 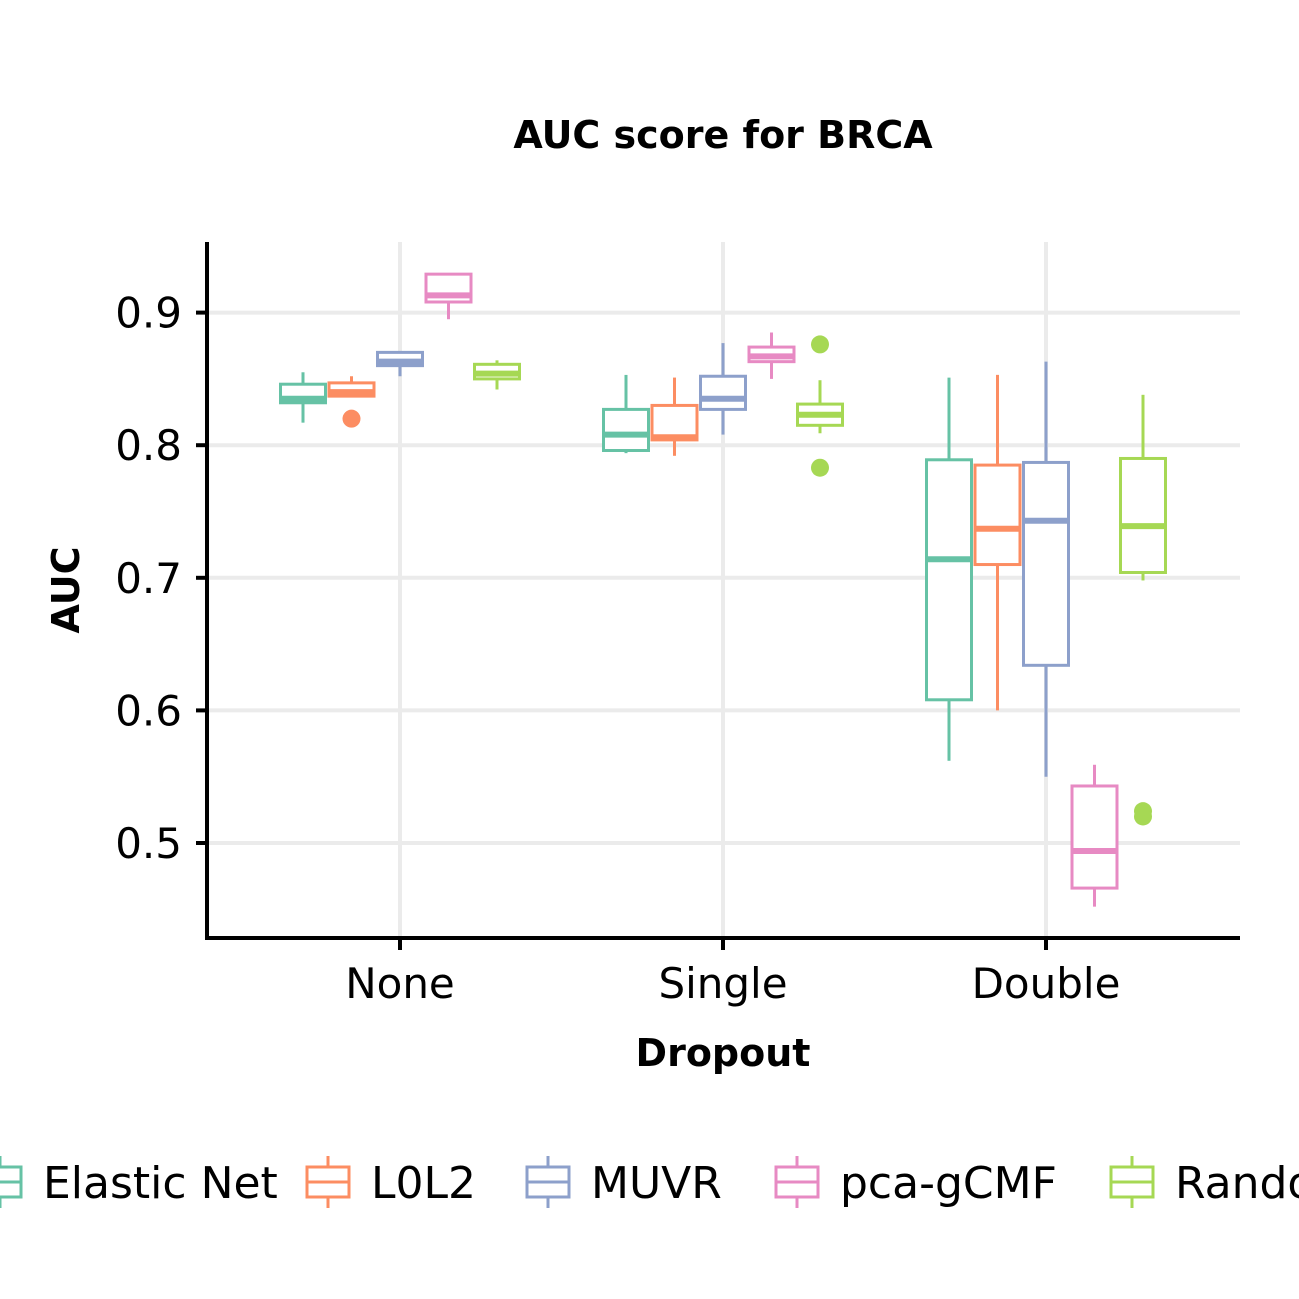 I want to click on legend-item-random-forest: Random Forest, so click(x=1204, y=1182).